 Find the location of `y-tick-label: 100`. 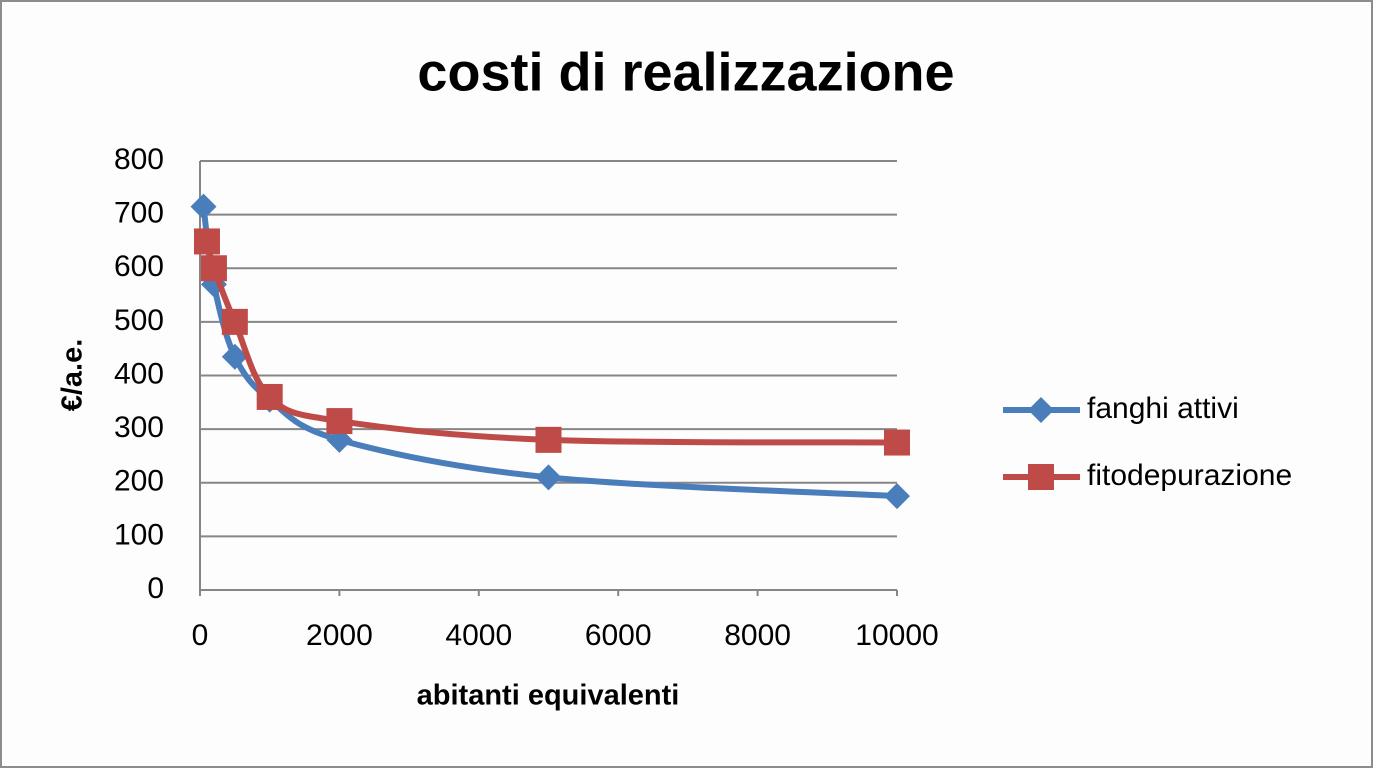

y-tick-label: 100 is located at coordinates (139, 534).